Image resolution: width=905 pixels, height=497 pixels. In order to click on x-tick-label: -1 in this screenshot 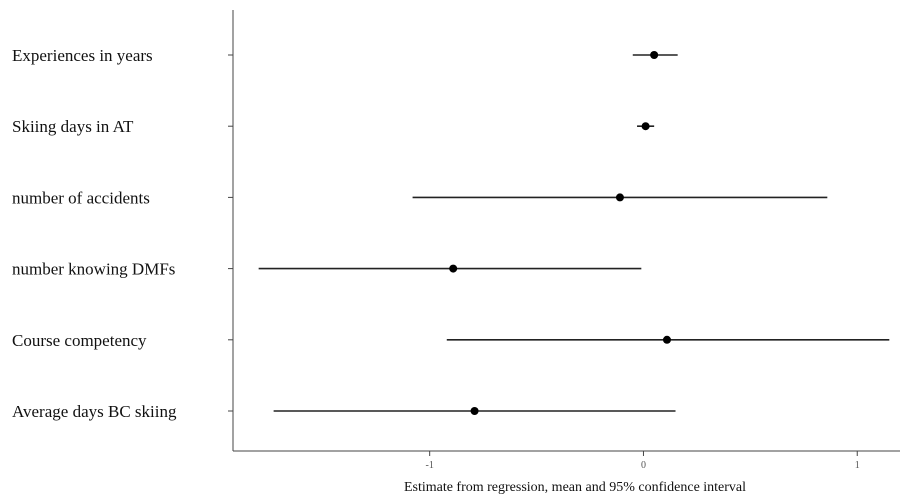, I will do `click(430, 465)`.